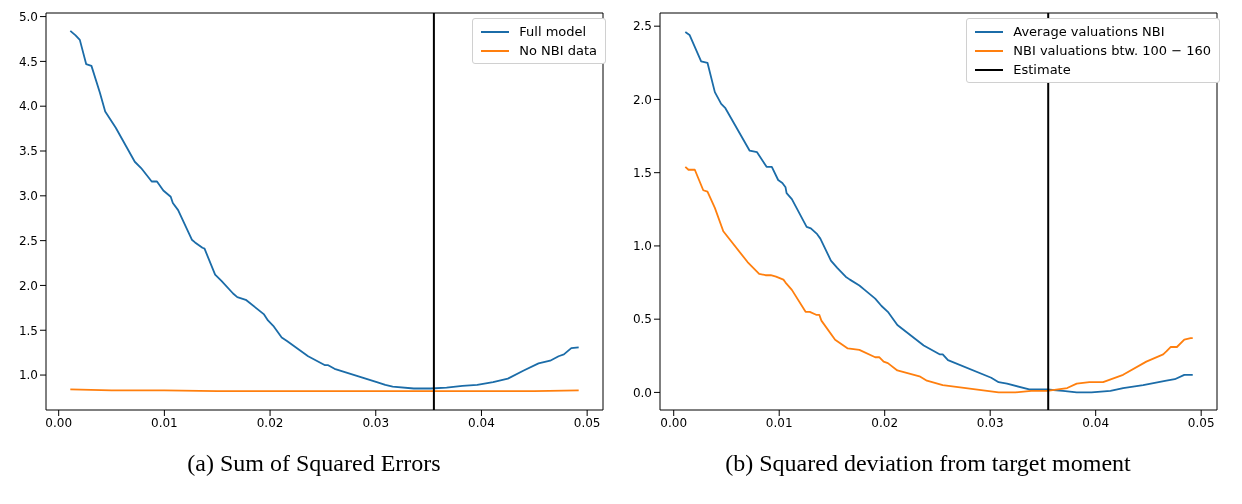 This screenshot has height=504, width=1242. What do you see at coordinates (642, 319) in the screenshot?
I see `y-tick-label: 0.5` at bounding box center [642, 319].